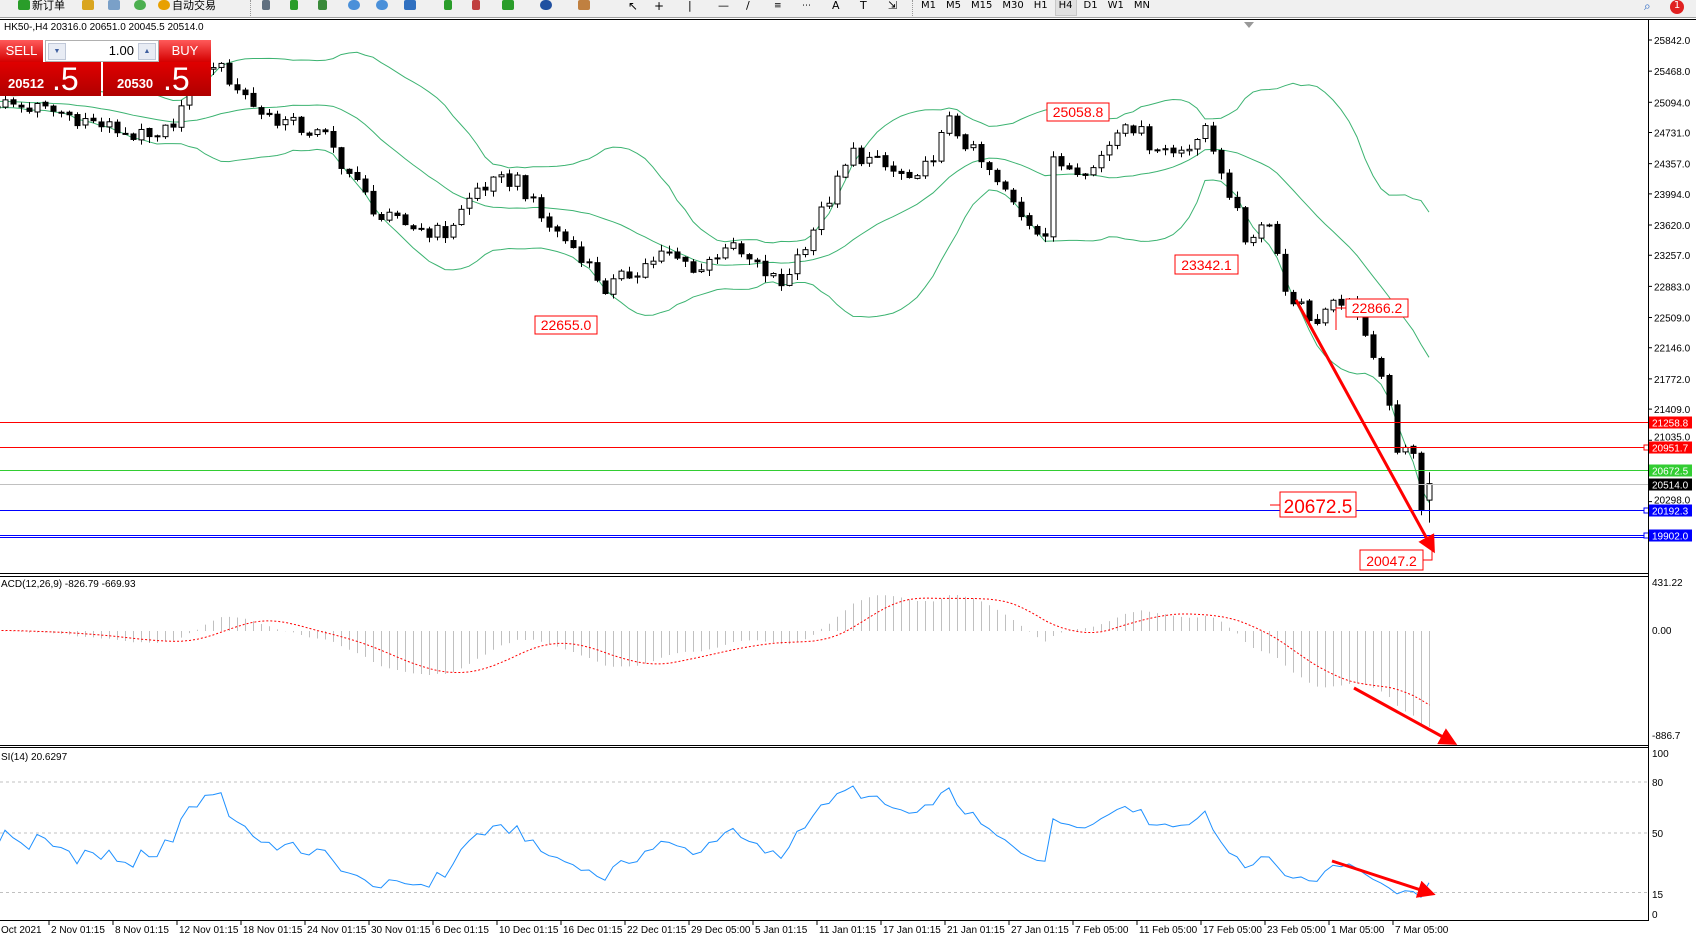  What do you see at coordinates (88, 5) in the screenshot?
I see `history-icon` at bounding box center [88, 5].